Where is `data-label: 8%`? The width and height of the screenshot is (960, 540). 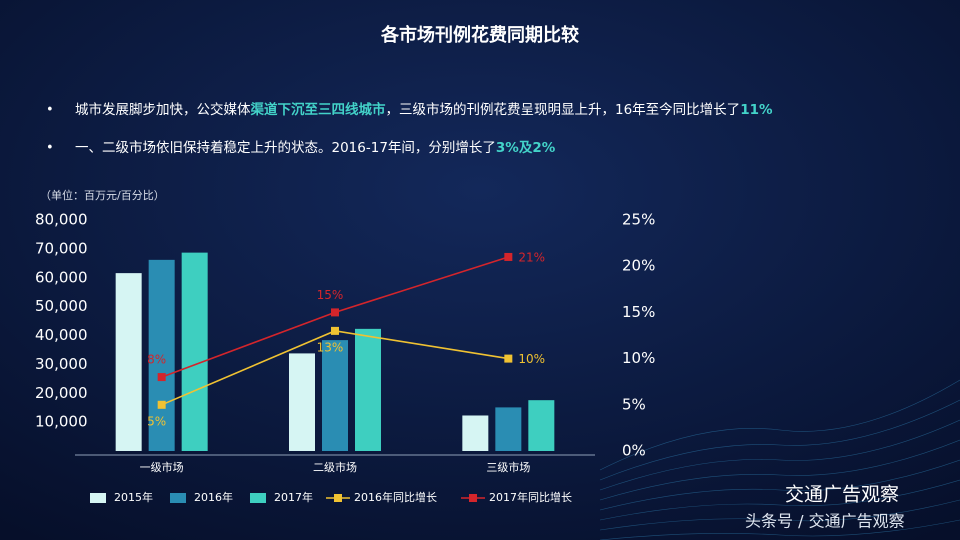
data-label: 8% is located at coordinates (156, 360).